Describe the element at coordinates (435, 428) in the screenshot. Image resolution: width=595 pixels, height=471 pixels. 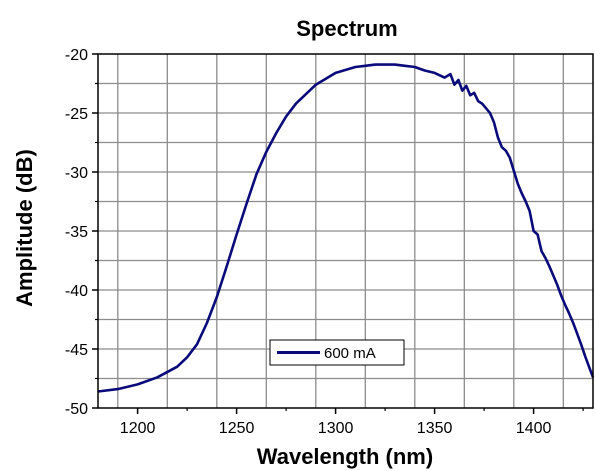
I see `x-tick-label: 1350` at that location.